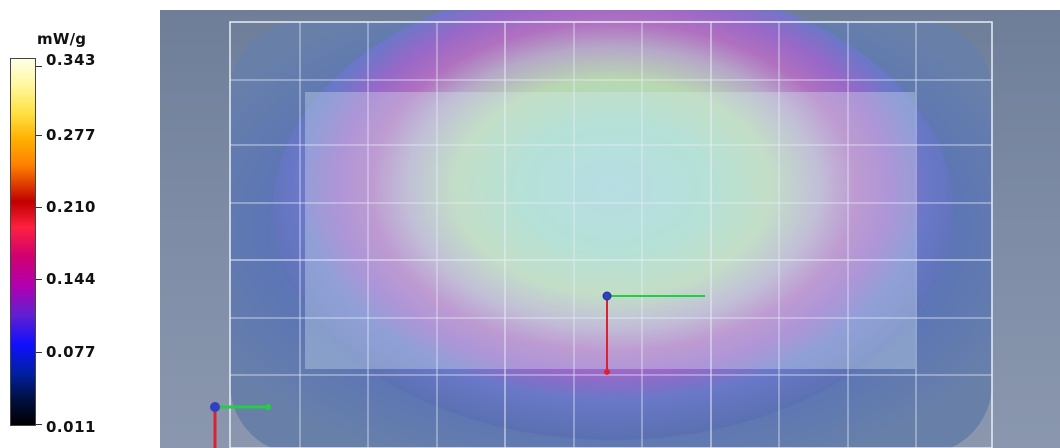 The width and height of the screenshot is (1060, 448). What do you see at coordinates (71, 352) in the screenshot?
I see `tick-label: 0.077` at bounding box center [71, 352].